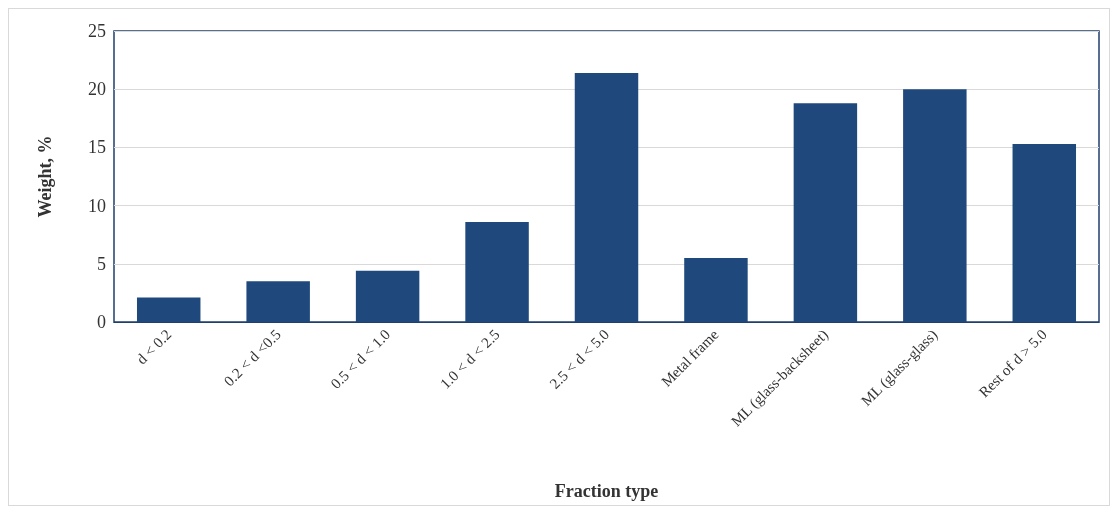 The height and width of the screenshot is (512, 1120). What do you see at coordinates (101, 322) in the screenshot?
I see `y-tick-label: 0` at bounding box center [101, 322].